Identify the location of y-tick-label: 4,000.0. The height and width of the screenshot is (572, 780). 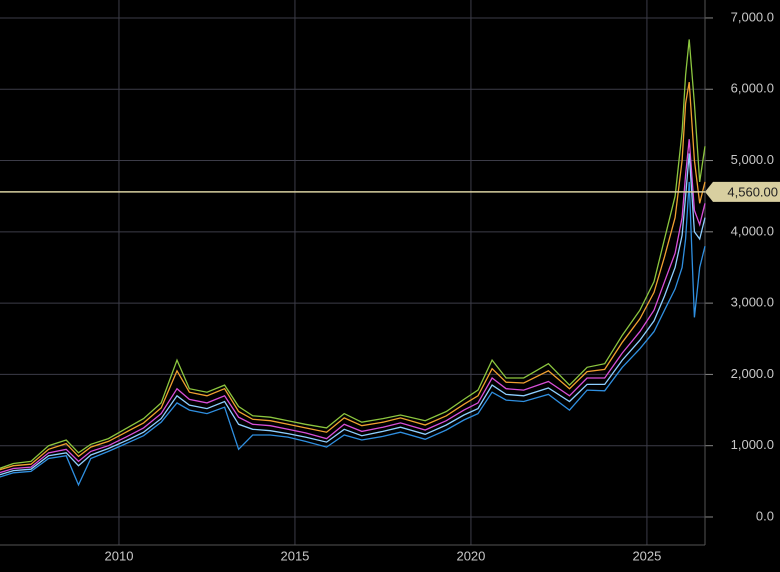
(752, 230).